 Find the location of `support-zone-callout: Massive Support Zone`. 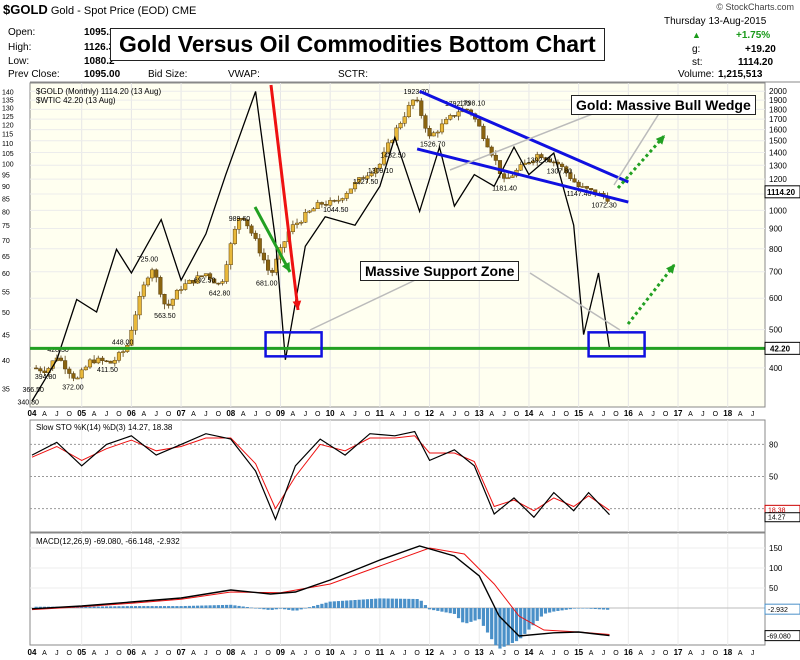

support-zone-callout: Massive Support Zone is located at coordinates (440, 271).